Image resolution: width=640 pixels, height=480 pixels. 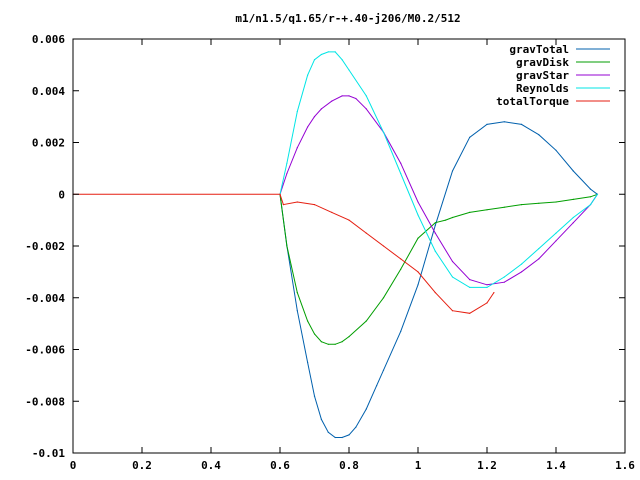 I want to click on y-tick-label: -0.004, so click(x=45, y=298).